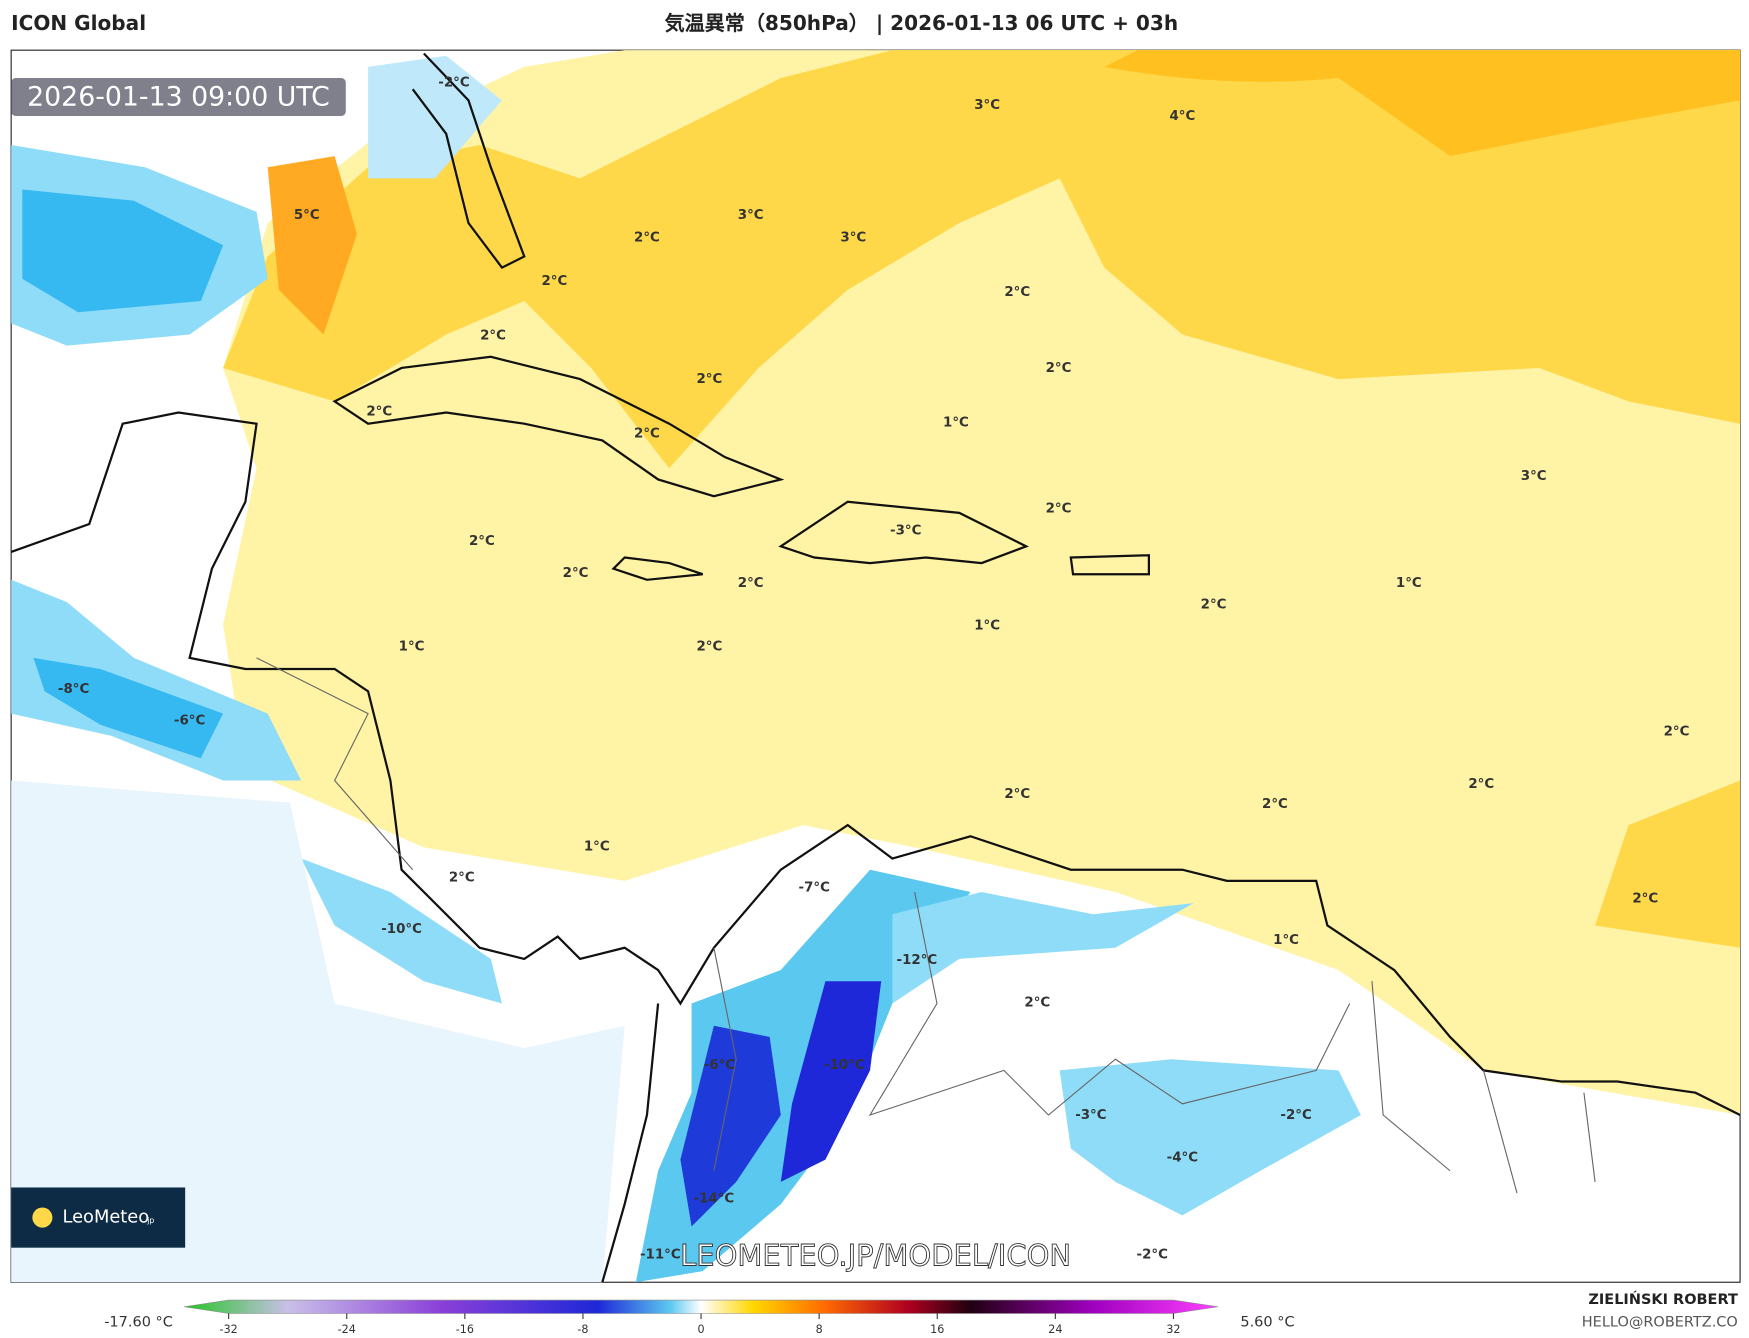 This screenshot has width=1749, height=1338. Describe the element at coordinates (150, 1220) in the screenshot. I see `logo-suffix: jp` at that location.